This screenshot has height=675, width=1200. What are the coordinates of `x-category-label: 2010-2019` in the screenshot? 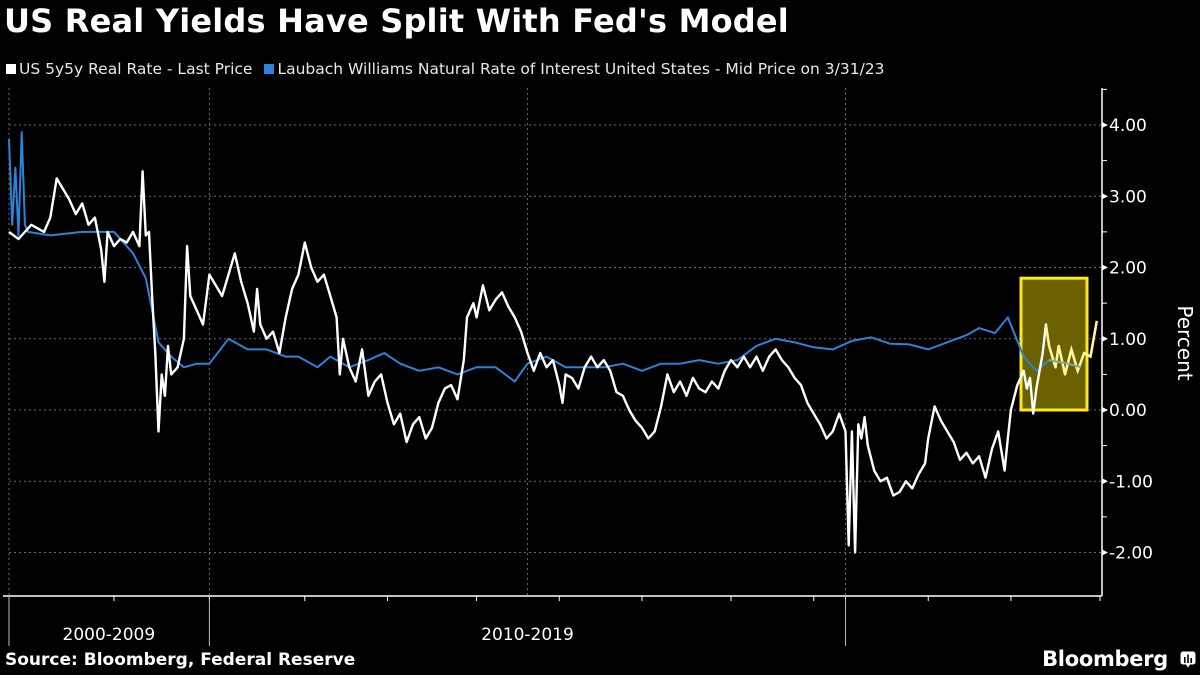 It's located at (527, 635).